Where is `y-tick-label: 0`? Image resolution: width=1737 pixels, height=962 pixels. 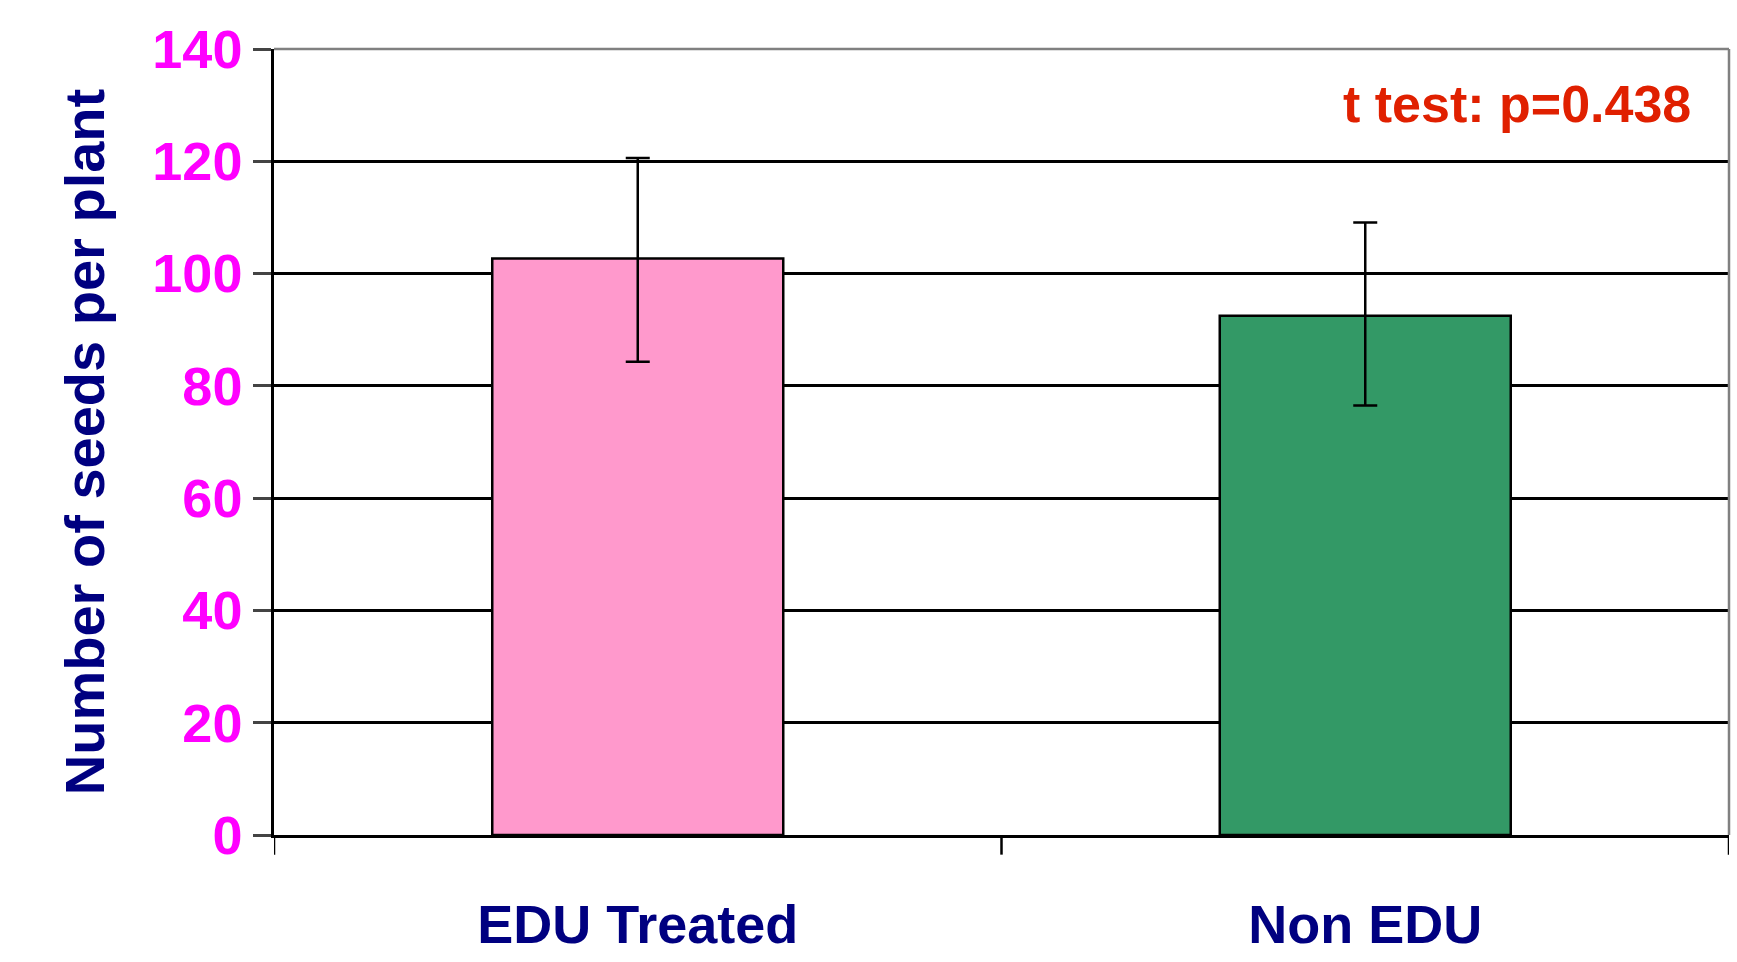
y-tick-label: 0 is located at coordinates (227, 834).